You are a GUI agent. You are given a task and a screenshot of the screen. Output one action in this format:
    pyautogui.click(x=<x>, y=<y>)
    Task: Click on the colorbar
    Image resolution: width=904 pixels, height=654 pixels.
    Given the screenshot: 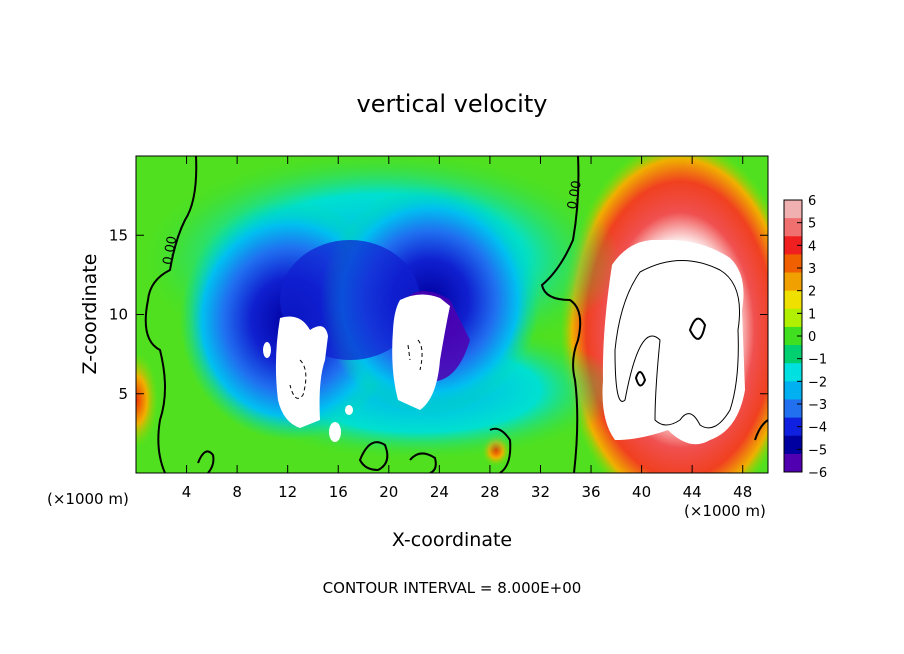 What is the action you would take?
    pyautogui.click(x=793, y=336)
    